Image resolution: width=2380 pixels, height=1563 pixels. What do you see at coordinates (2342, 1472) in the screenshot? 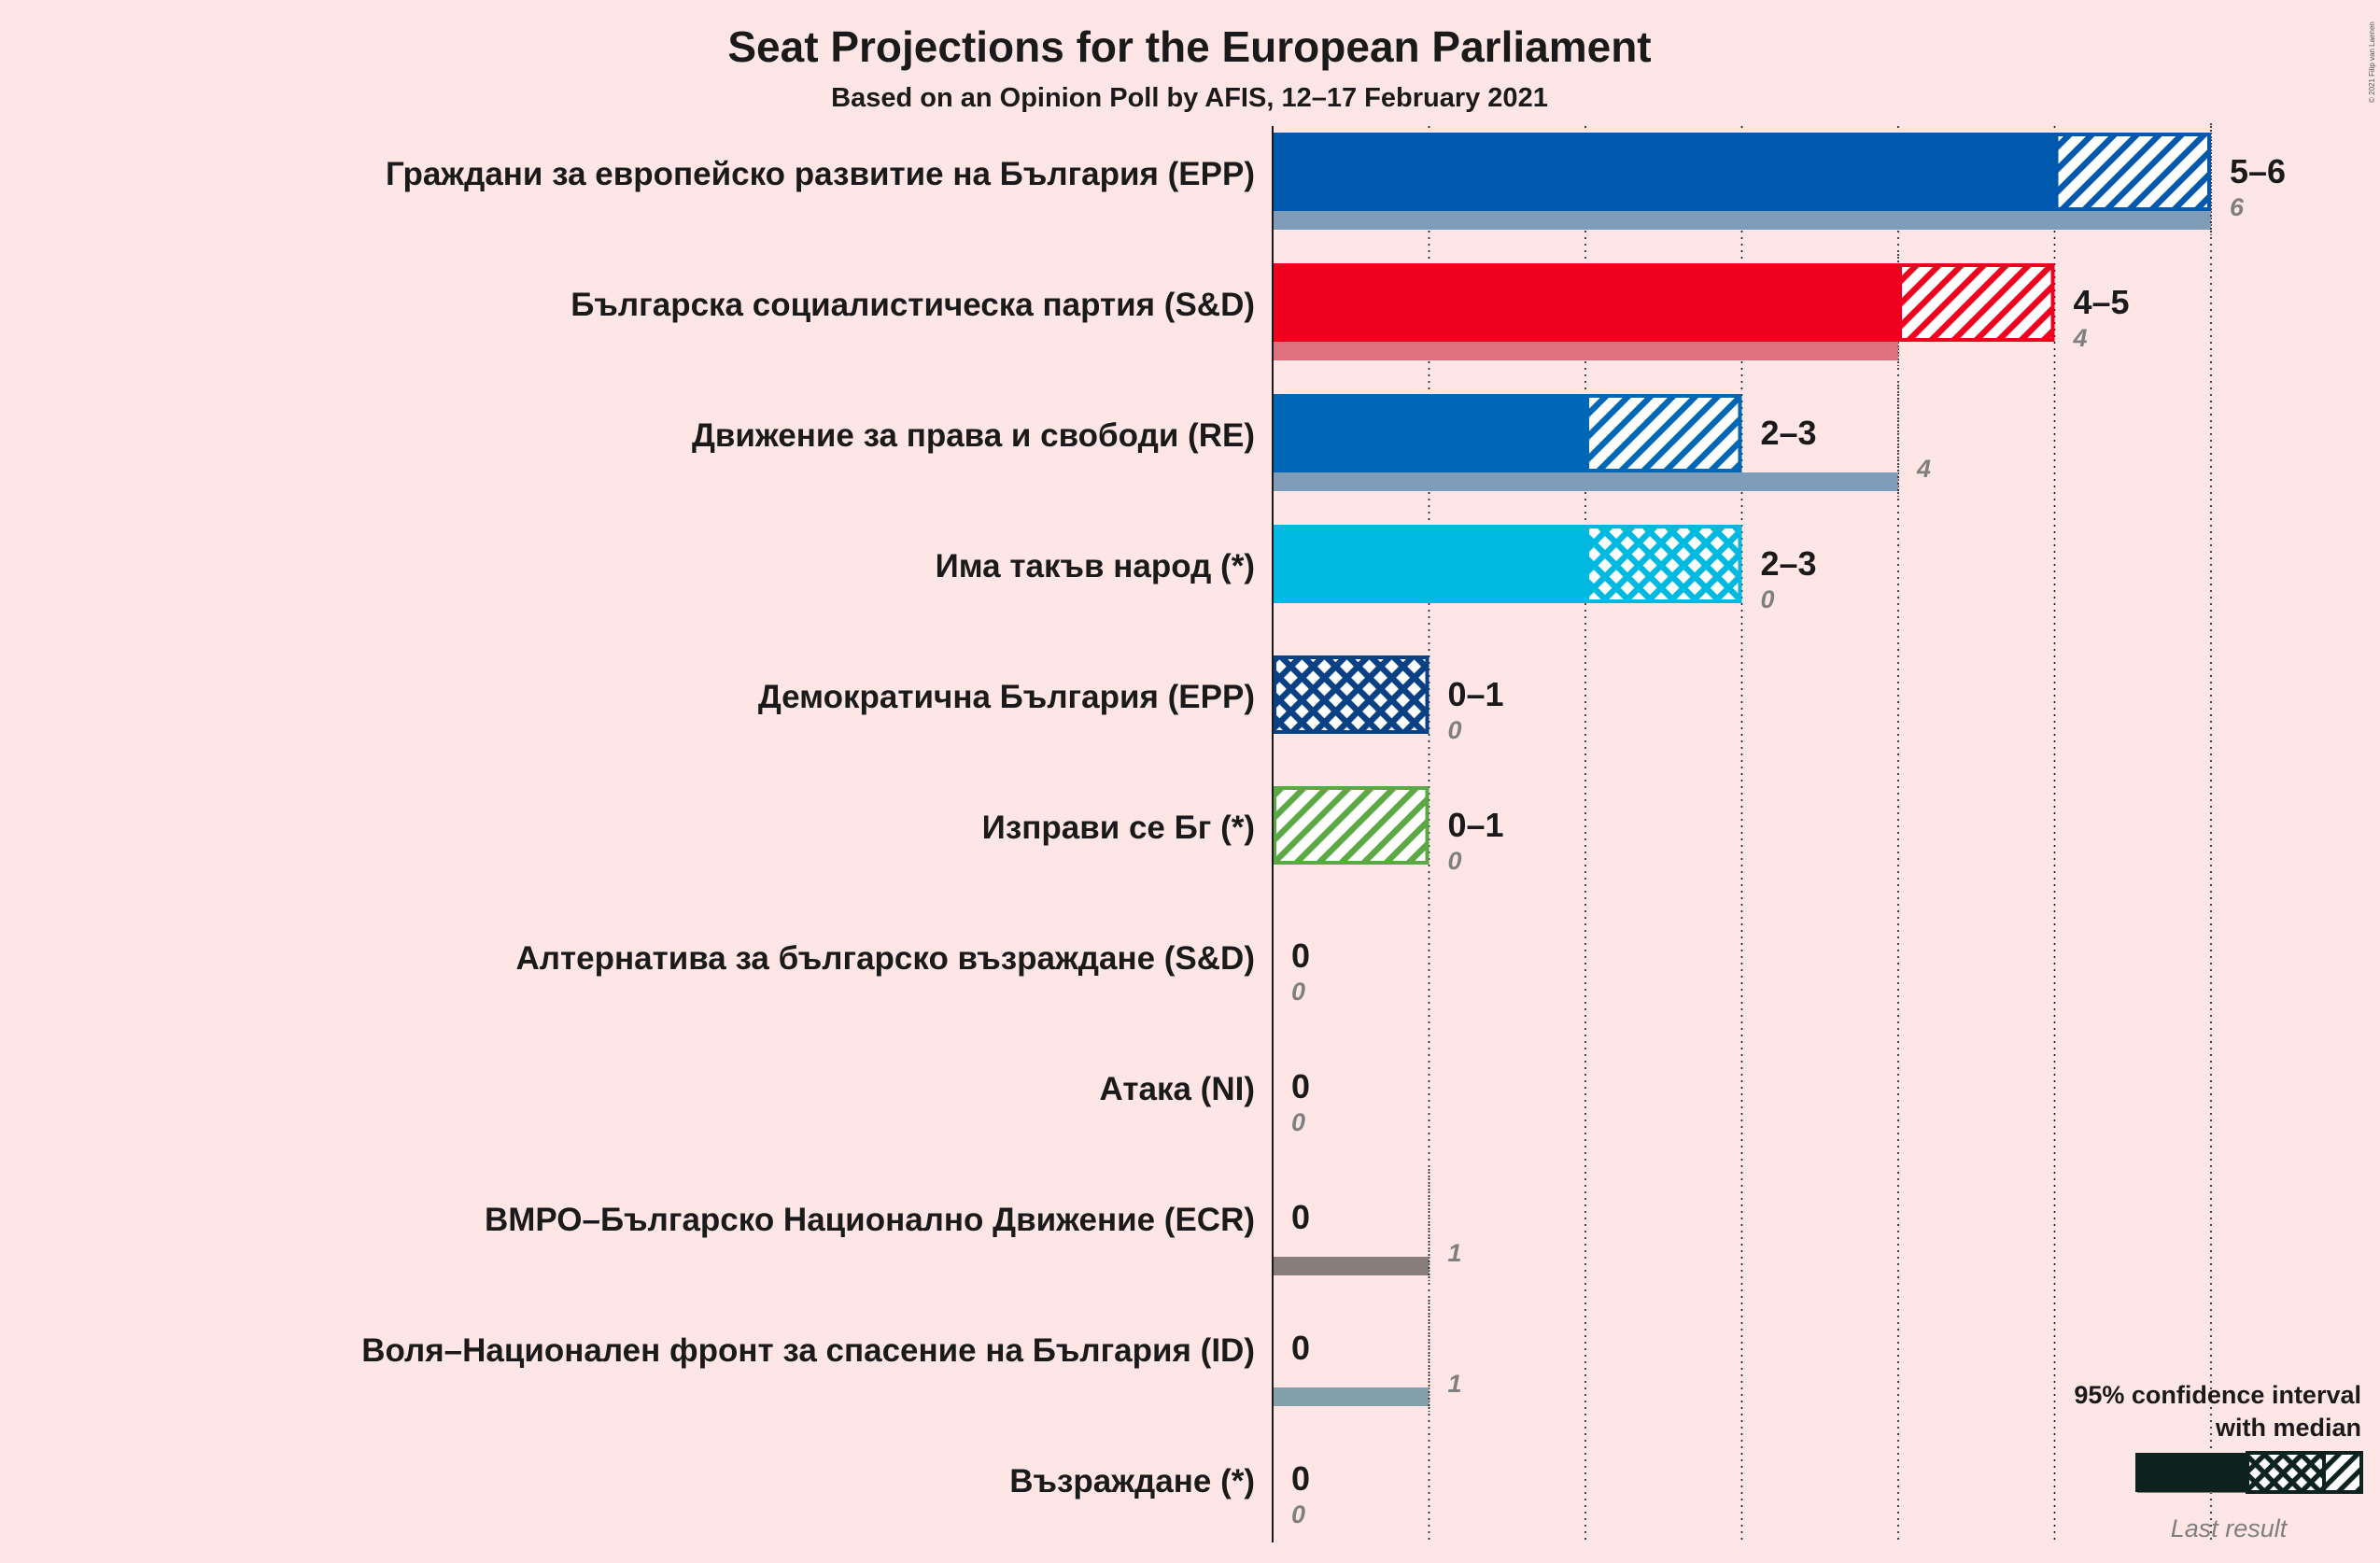
I see `legend-ci-hatch` at bounding box center [2342, 1472].